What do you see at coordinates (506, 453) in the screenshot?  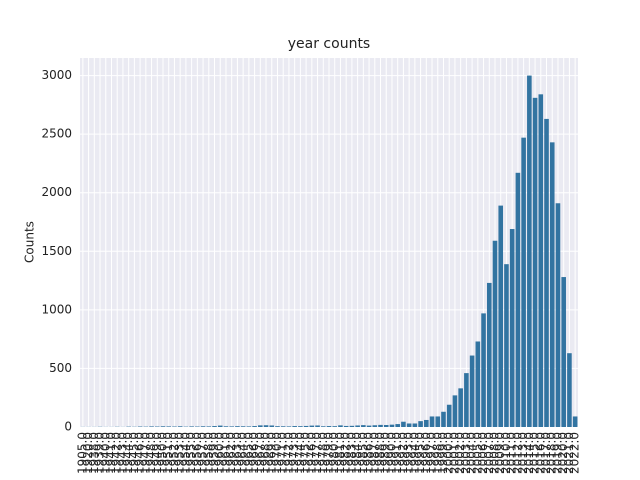 I see `x-tick-label: 2010.0` at bounding box center [506, 453].